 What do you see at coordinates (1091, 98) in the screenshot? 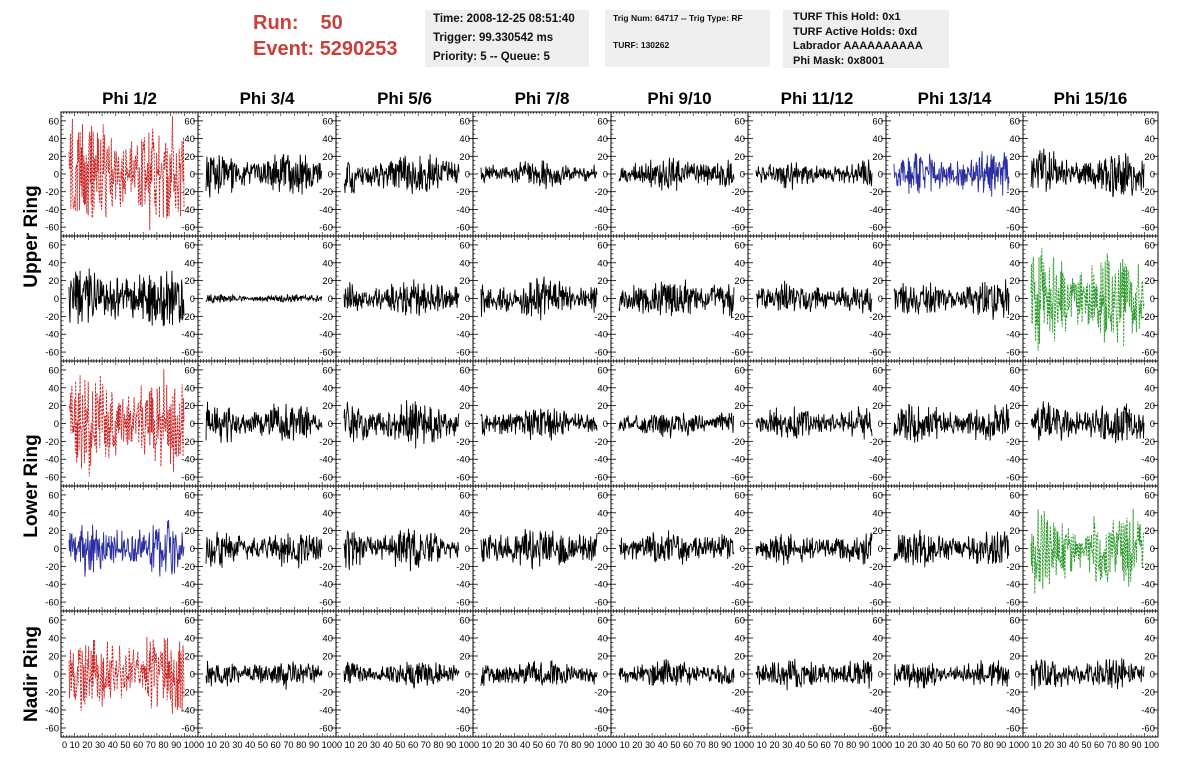
I see `column-title: Phi 15/16` at bounding box center [1091, 98].